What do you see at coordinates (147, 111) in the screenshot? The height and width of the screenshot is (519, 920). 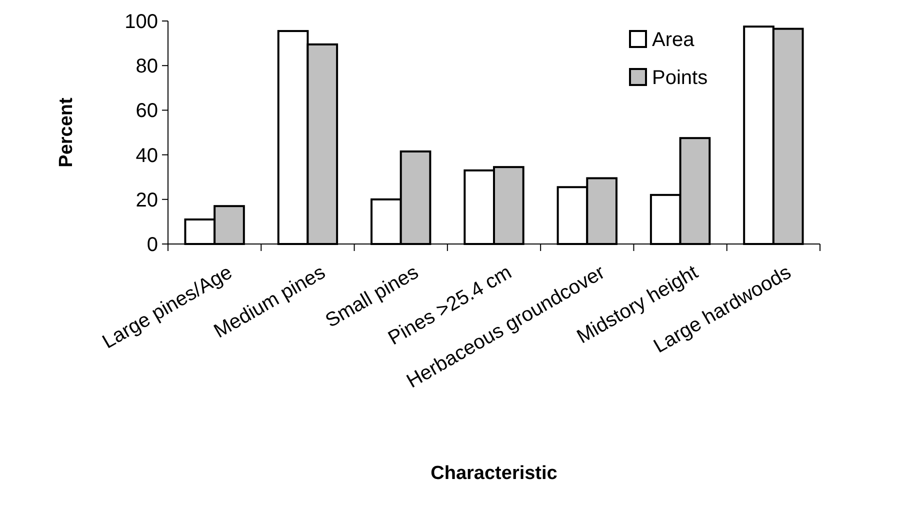 I see `y-tick-label: 60` at bounding box center [147, 111].